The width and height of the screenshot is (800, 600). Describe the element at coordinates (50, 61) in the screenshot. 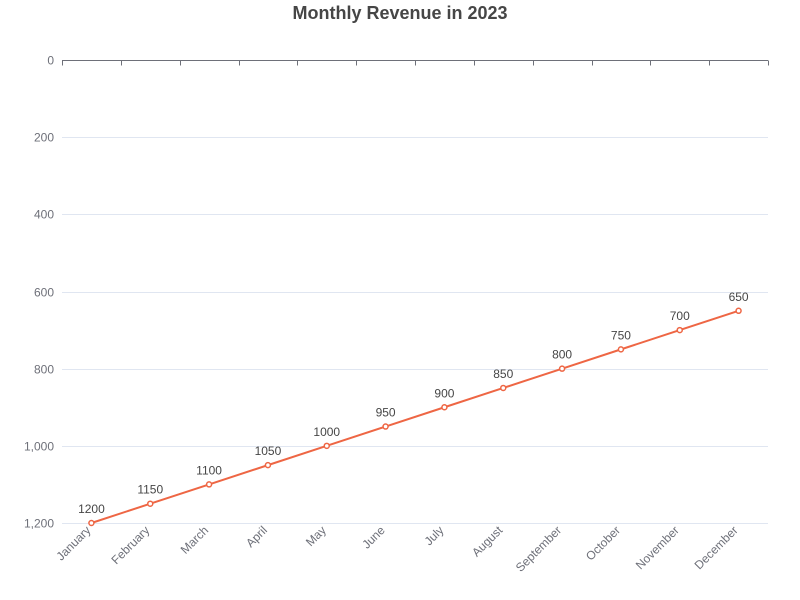

I see `y-tick-label: 0` at that location.